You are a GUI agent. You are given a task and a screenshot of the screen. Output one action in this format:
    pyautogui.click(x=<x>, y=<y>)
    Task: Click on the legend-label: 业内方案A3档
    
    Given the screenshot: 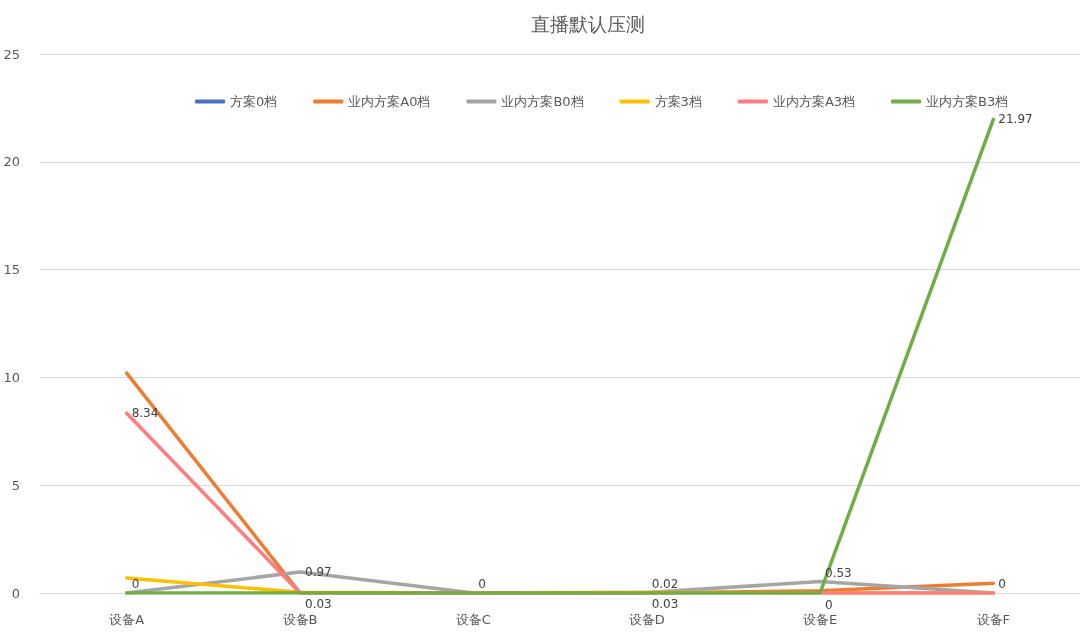 What is the action you would take?
    pyautogui.click(x=814, y=101)
    